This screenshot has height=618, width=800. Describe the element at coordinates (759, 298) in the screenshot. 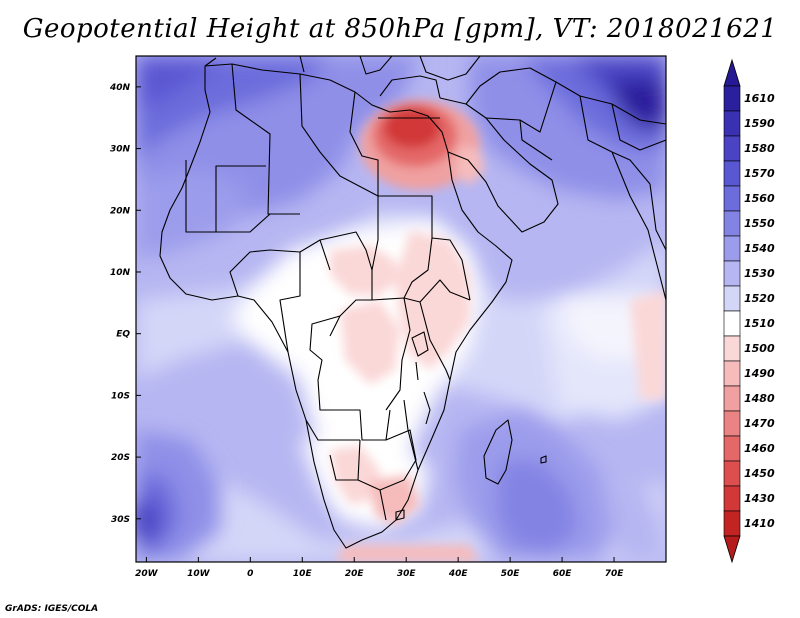

I see `colorbar-label: 1520` at that location.